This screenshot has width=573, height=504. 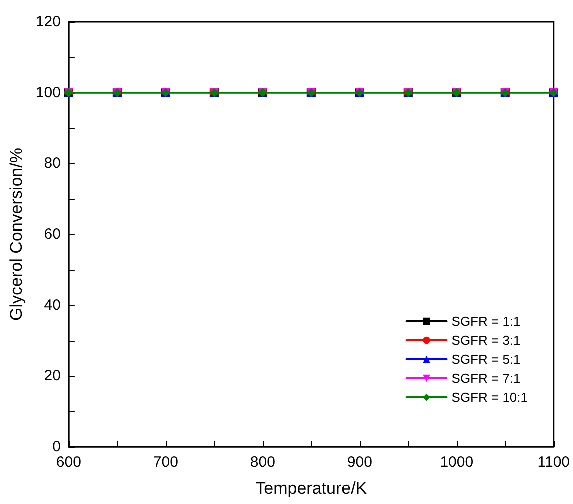 What do you see at coordinates (48, 93) in the screenshot?
I see `y-tick-label: 100` at bounding box center [48, 93].